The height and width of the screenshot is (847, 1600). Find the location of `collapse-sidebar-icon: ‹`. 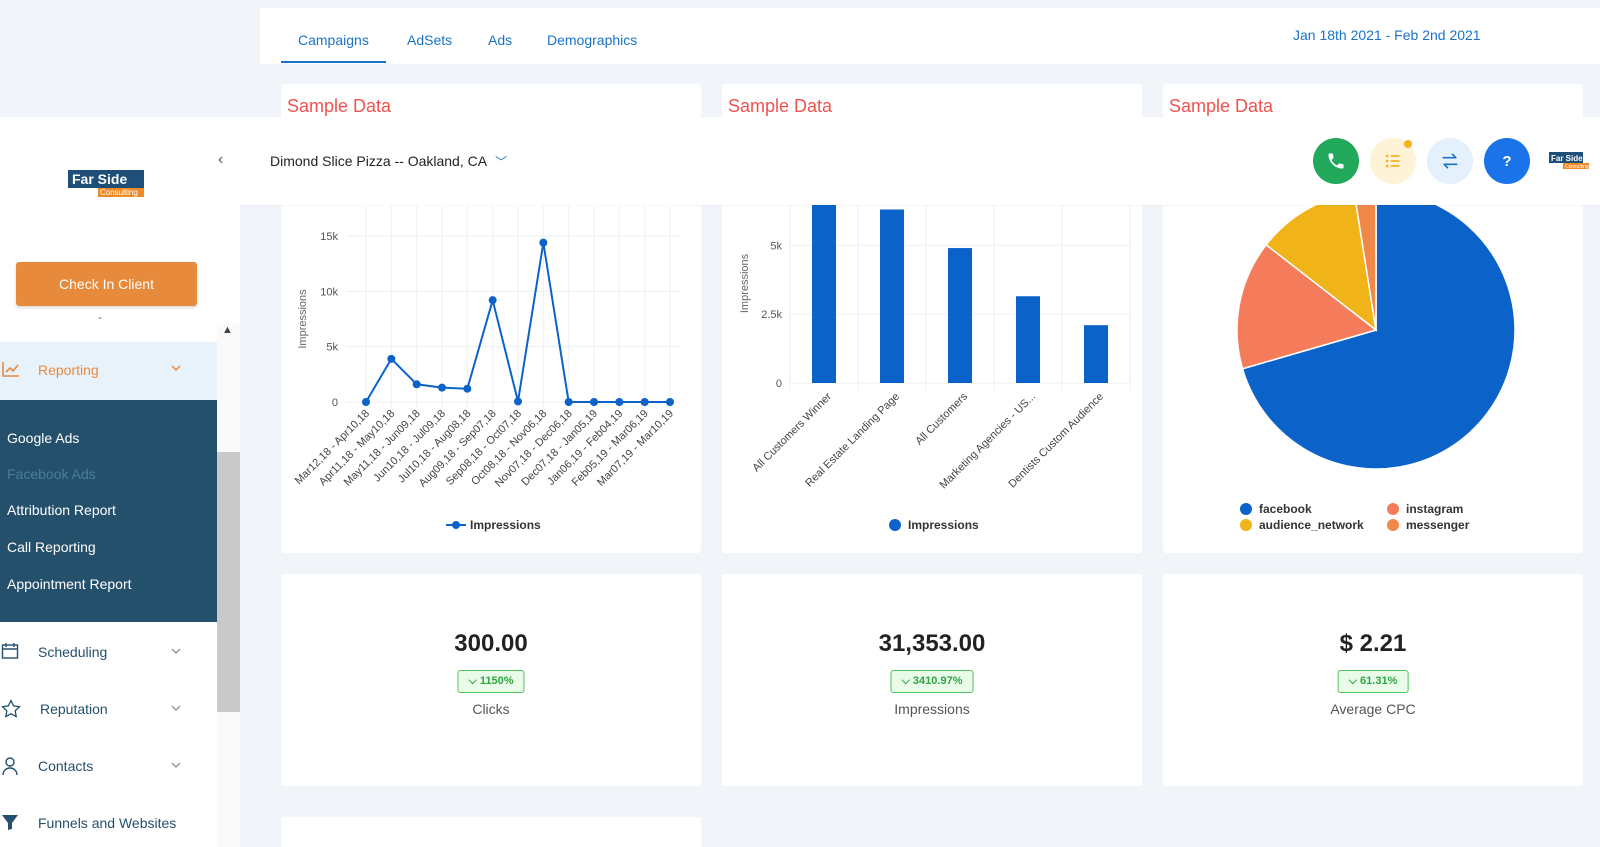

collapse-sidebar-icon: ‹ is located at coordinates (221, 159).